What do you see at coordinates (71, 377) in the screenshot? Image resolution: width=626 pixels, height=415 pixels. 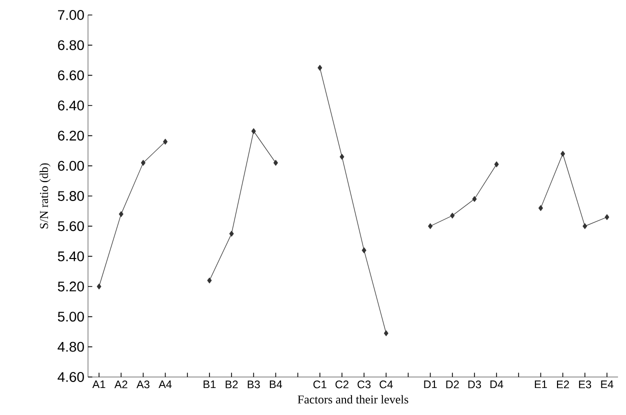 I see `y-tick-label: 4.60` at bounding box center [71, 377].